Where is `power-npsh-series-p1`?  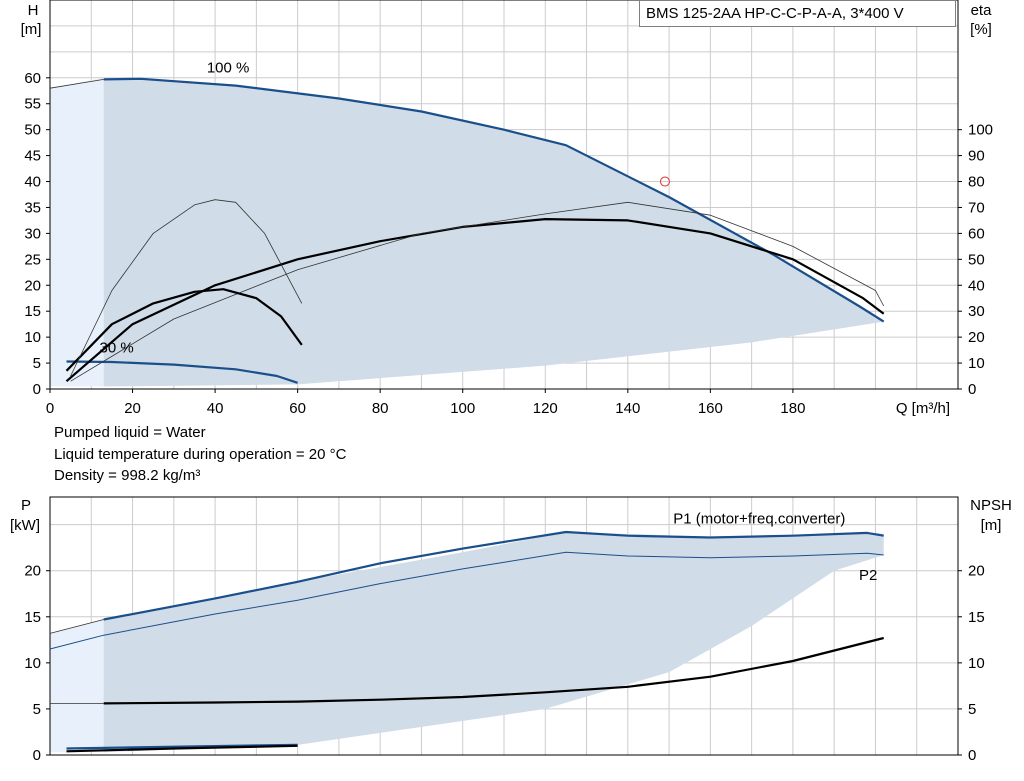
power-npsh-series-p1 is located at coordinates (493, 575).